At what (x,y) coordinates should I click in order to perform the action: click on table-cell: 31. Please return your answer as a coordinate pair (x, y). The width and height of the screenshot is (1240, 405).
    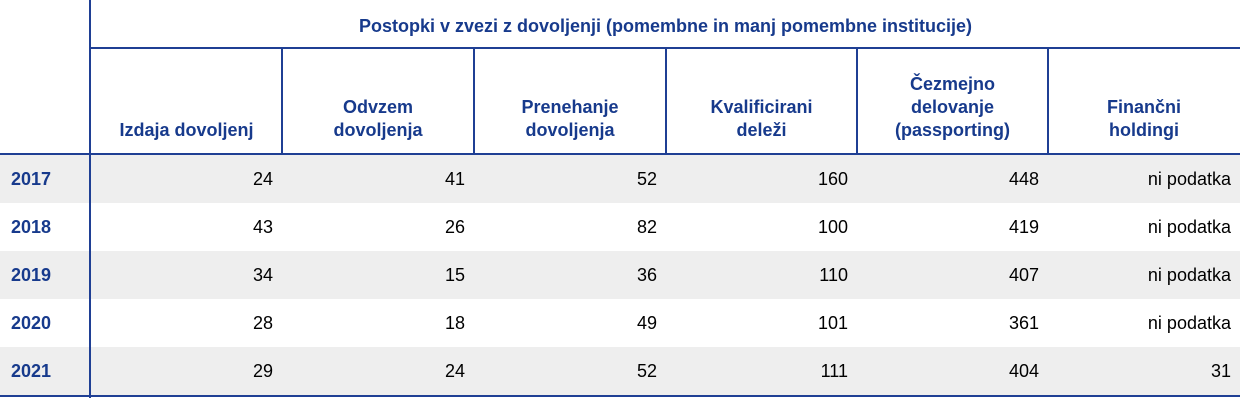
    Looking at the image, I should click on (1220, 371).